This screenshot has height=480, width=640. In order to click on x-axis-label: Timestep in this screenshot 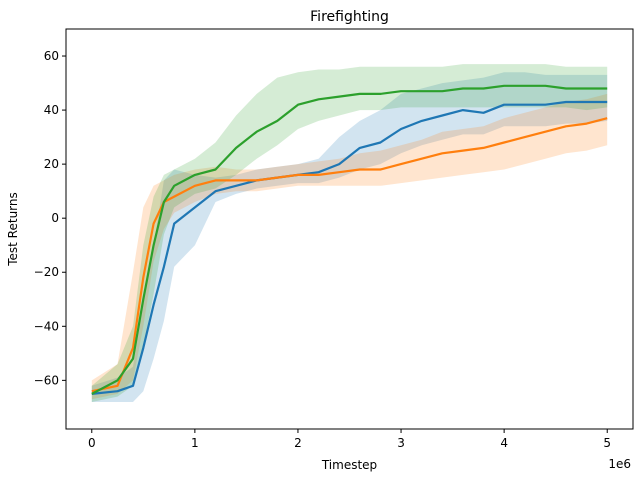, I will do `click(349, 465)`.